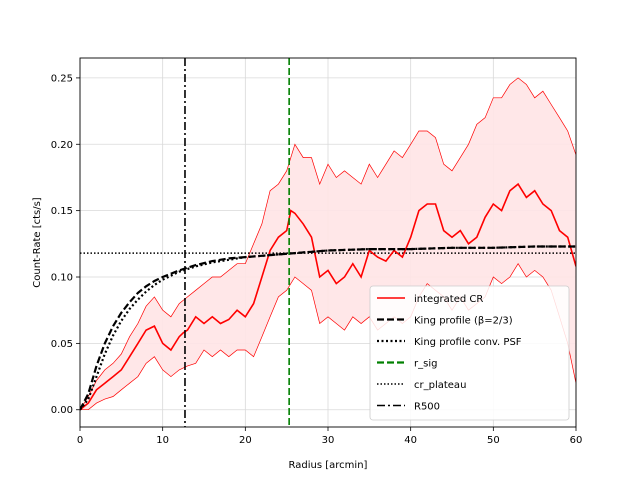 The height and width of the screenshot is (480, 640). I want to click on legend-label-1: King profile (β=2/3), so click(463, 321).